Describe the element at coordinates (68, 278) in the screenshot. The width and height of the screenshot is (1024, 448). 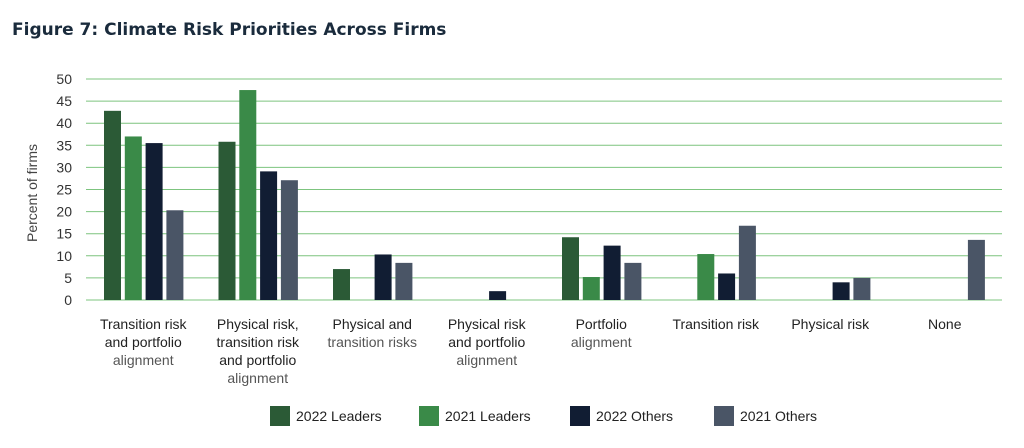
I see `y-tick-label: 5` at that location.